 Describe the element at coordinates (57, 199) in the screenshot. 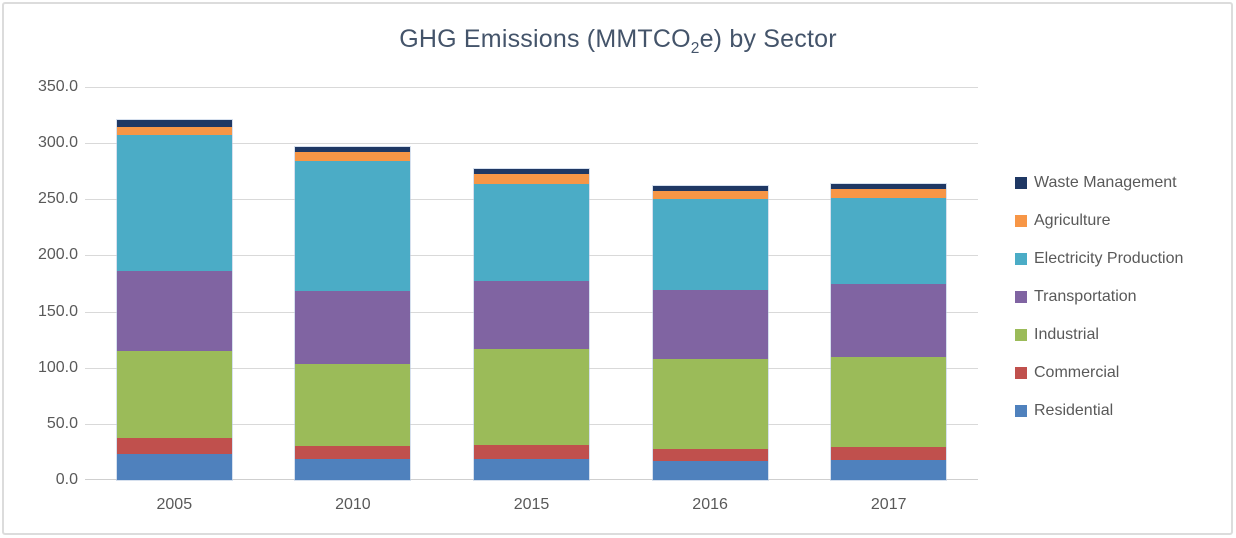

I see `y-tick-label: 250.0` at that location.